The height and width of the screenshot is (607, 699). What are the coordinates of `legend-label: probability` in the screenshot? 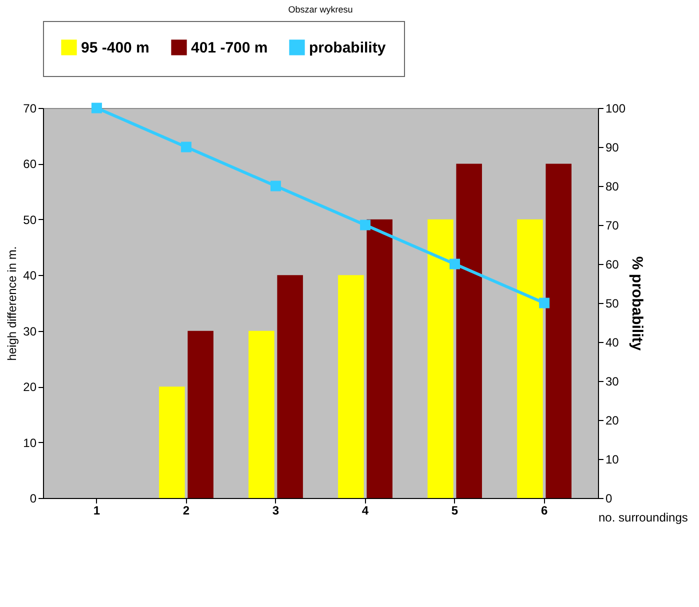 It's located at (347, 47).